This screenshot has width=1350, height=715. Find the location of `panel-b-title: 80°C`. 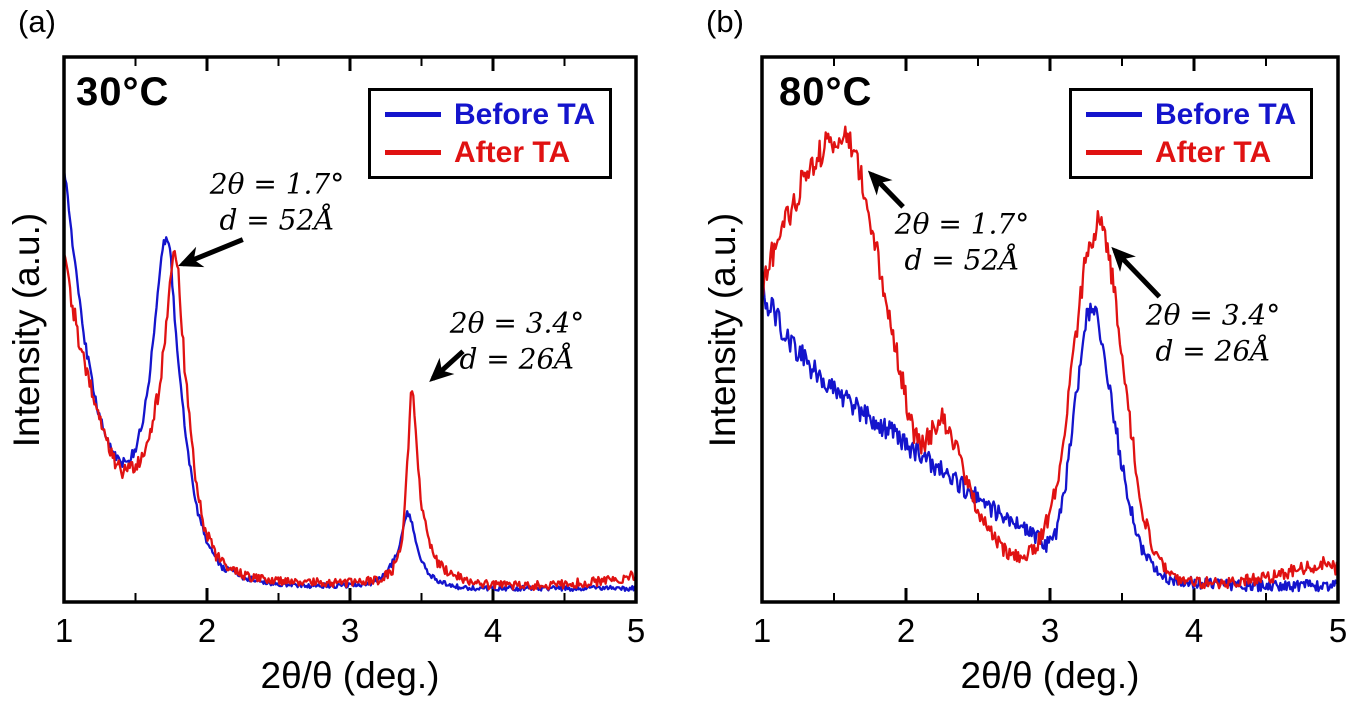

panel-b-title: 80°C is located at coordinates (826, 92).